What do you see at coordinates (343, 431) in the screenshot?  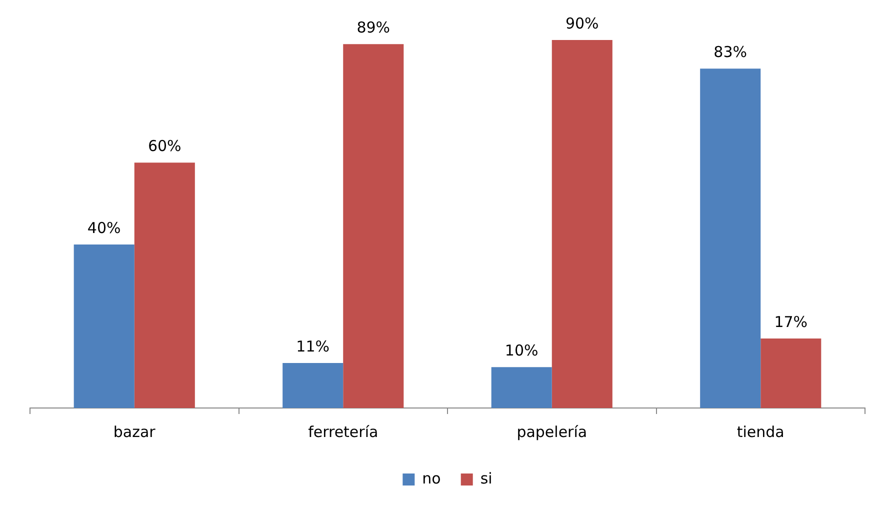 I see `x-tick-label: ferretería` at bounding box center [343, 431].